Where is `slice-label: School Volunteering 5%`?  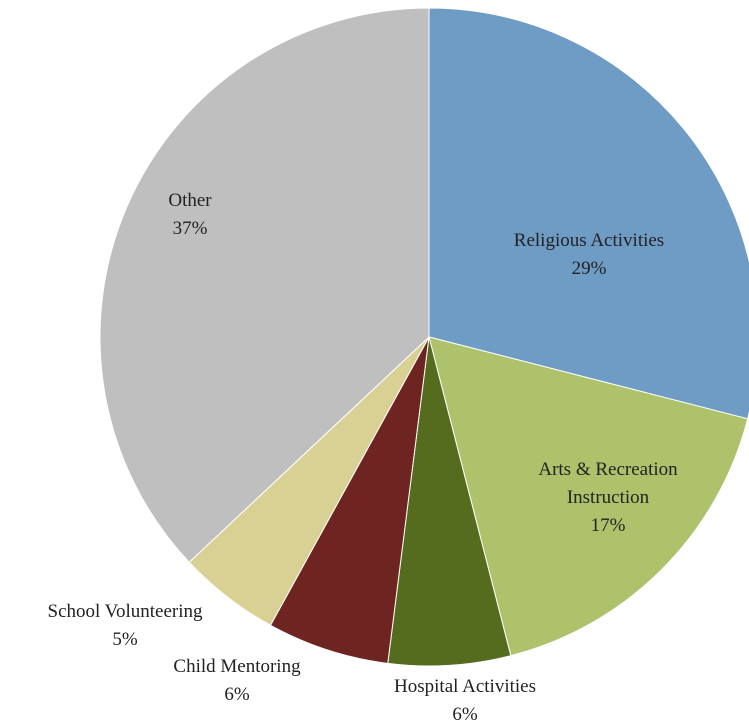
slice-label: School Volunteering 5% is located at coordinates (125, 626).